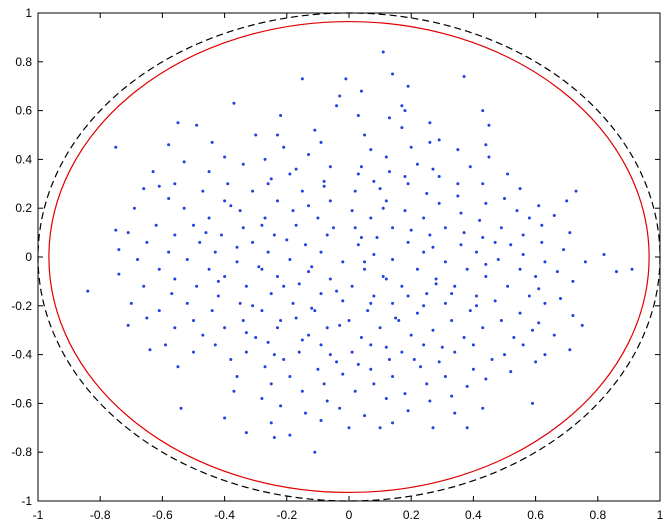 Image resolution: width=668 pixels, height=527 pixels. I want to click on y-tick-label: 1, so click(28, 13).